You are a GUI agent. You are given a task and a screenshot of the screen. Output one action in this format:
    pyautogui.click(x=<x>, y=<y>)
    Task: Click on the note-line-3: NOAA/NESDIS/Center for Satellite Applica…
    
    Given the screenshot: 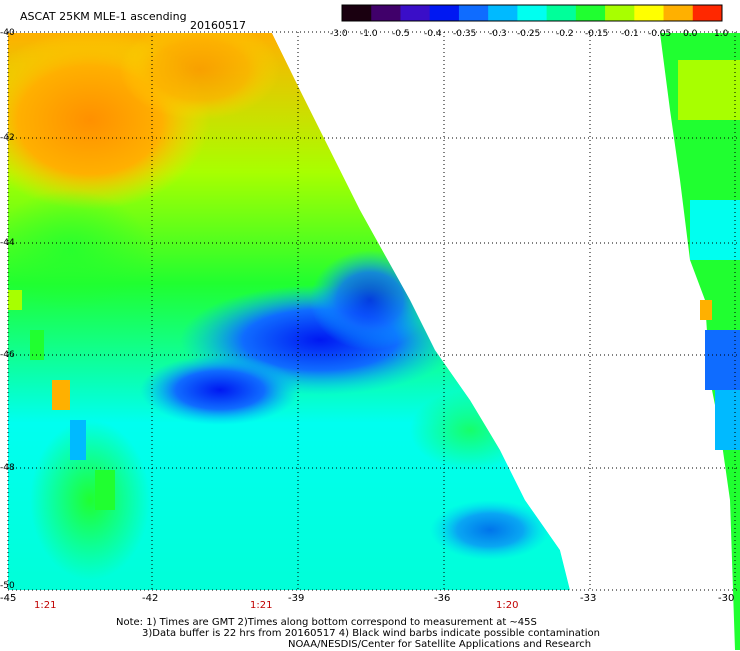 What is the action you would take?
    pyautogui.click(x=440, y=644)
    